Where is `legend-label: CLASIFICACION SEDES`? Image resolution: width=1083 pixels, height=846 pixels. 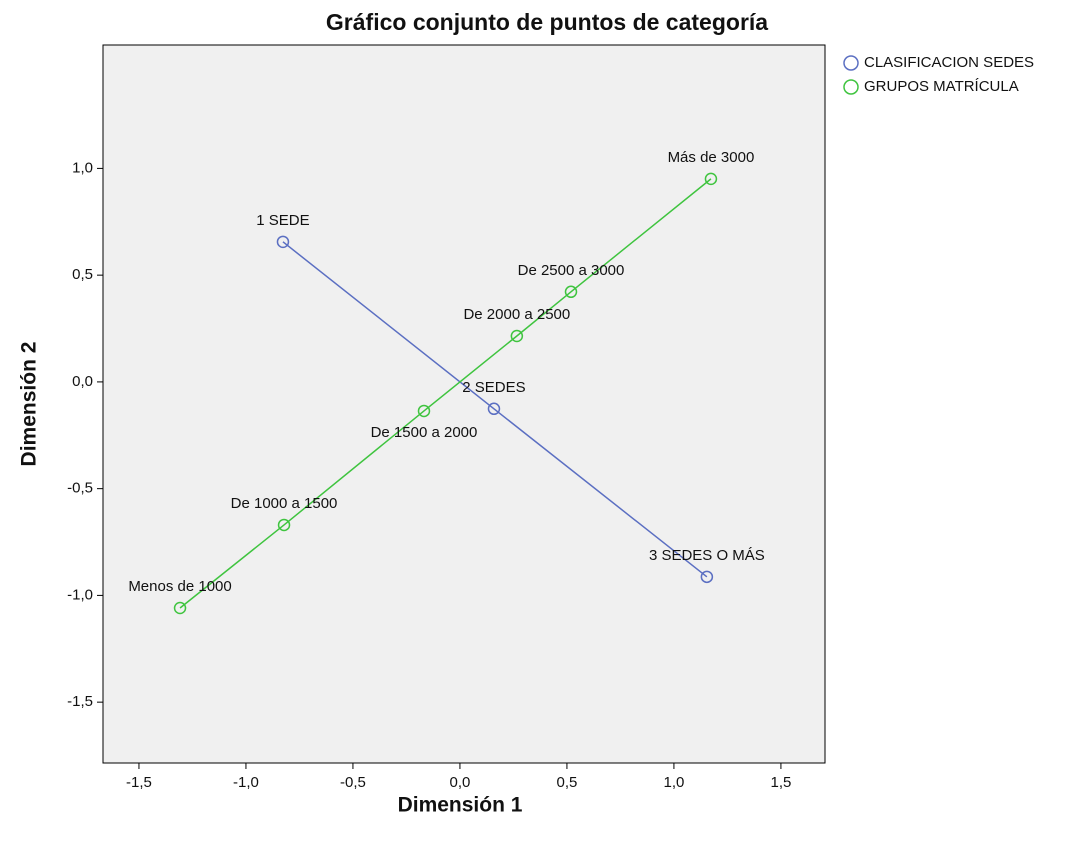
legend-label: CLASIFICACION SEDES is located at coordinates (949, 62).